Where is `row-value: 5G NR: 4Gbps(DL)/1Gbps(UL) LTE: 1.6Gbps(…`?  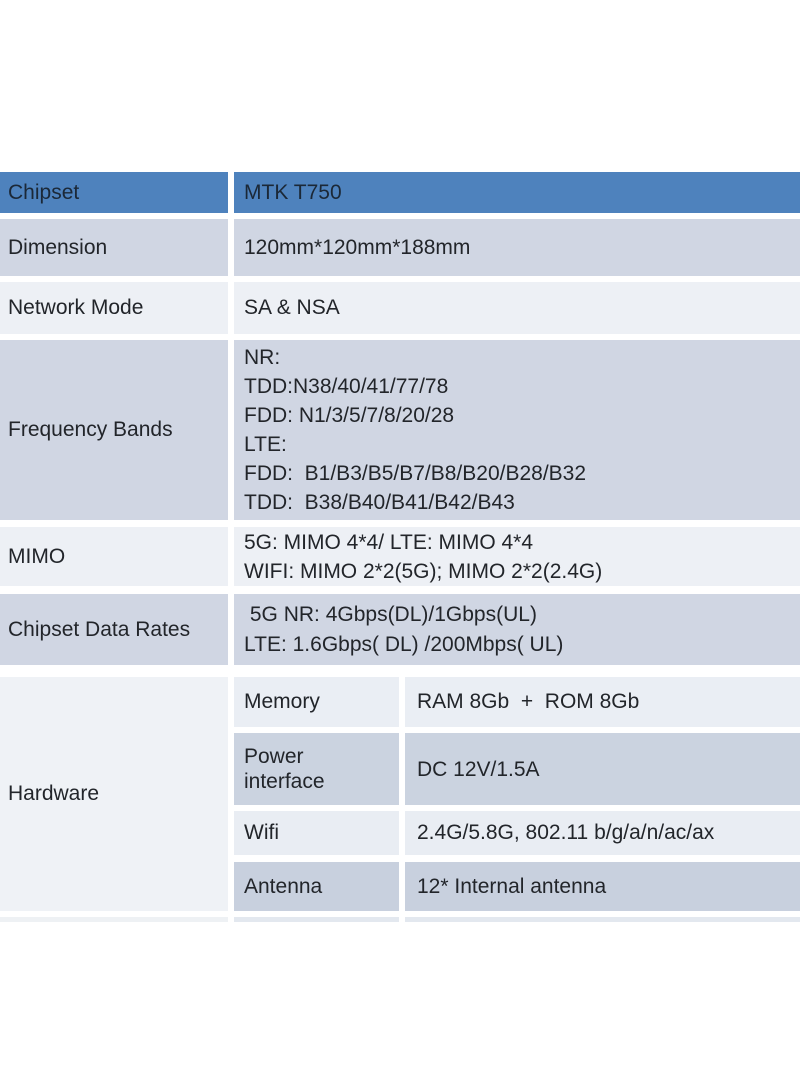 row-value: 5G NR: 4Gbps(DL)/1Gbps(UL) LTE: 1.6Gbps(… is located at coordinates (517, 629).